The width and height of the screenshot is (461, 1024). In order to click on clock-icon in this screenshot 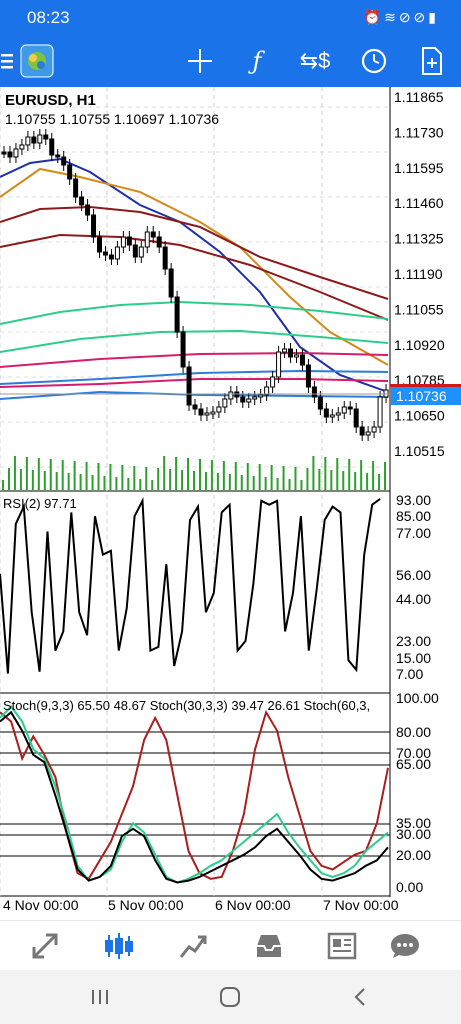, I will do `click(374, 61)`.